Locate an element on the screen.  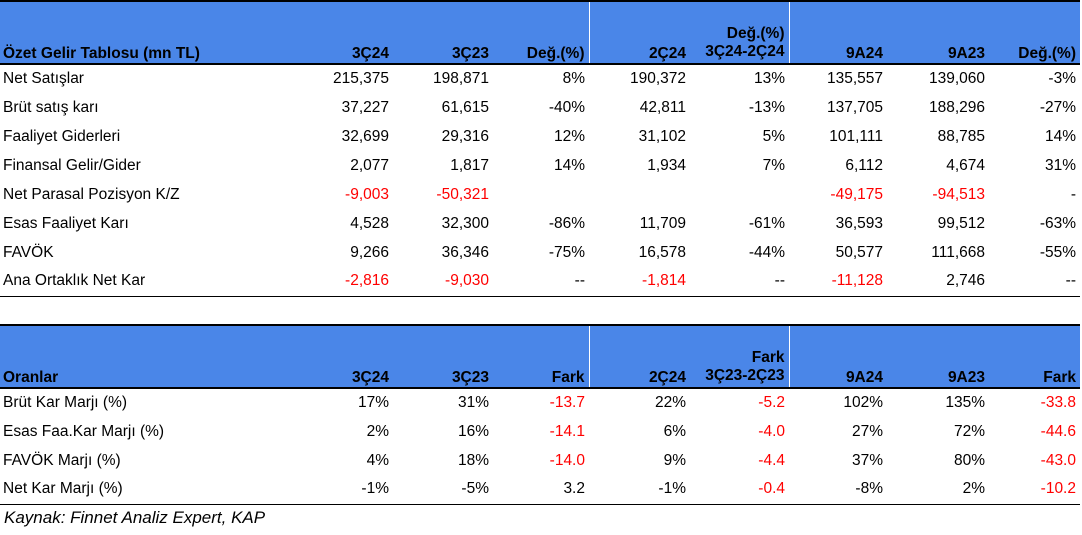
income-cell: -3% is located at coordinates (1062, 78).